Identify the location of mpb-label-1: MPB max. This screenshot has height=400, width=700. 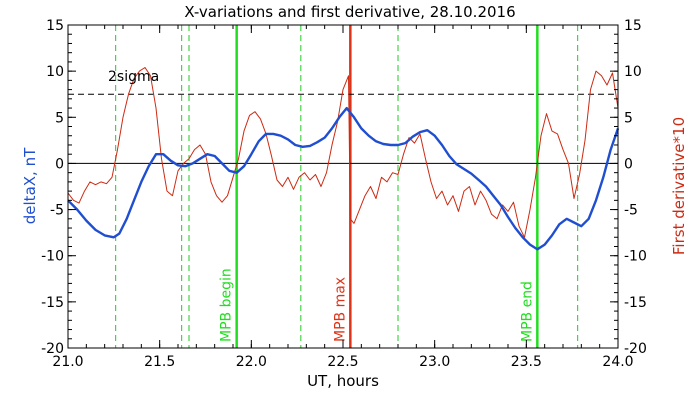
(340, 309).